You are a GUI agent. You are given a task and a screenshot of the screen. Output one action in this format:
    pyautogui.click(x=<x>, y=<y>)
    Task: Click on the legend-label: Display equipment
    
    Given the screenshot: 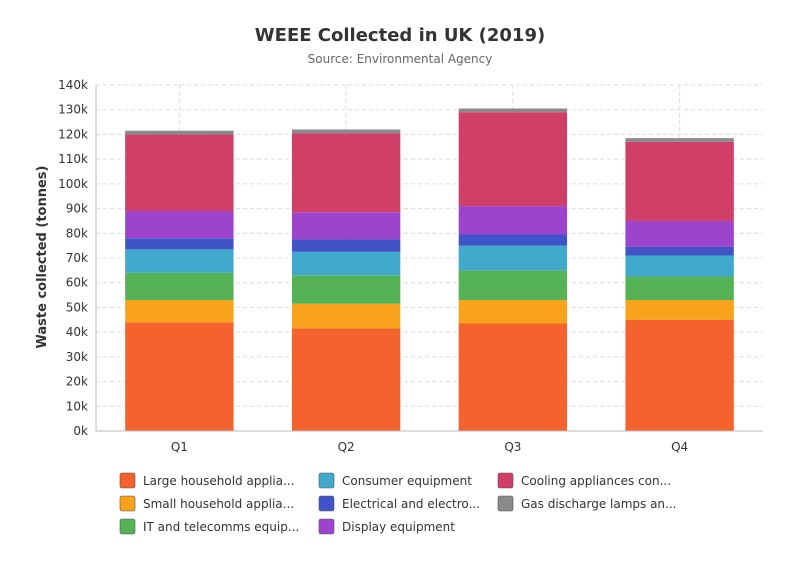 What is the action you would take?
    pyautogui.click(x=398, y=527)
    